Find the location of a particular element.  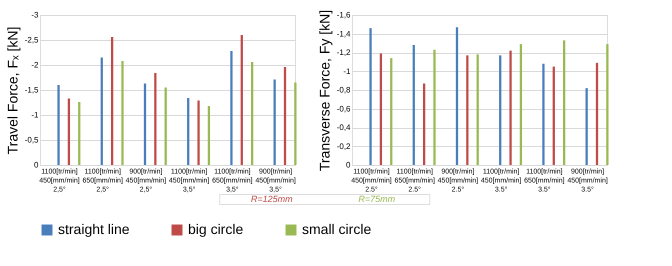

y-tick-label: -1,4 is located at coordinates (344, 33).